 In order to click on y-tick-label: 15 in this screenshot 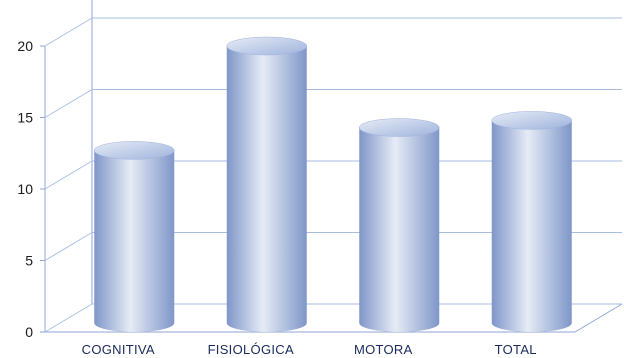, I will do `click(25, 118)`.